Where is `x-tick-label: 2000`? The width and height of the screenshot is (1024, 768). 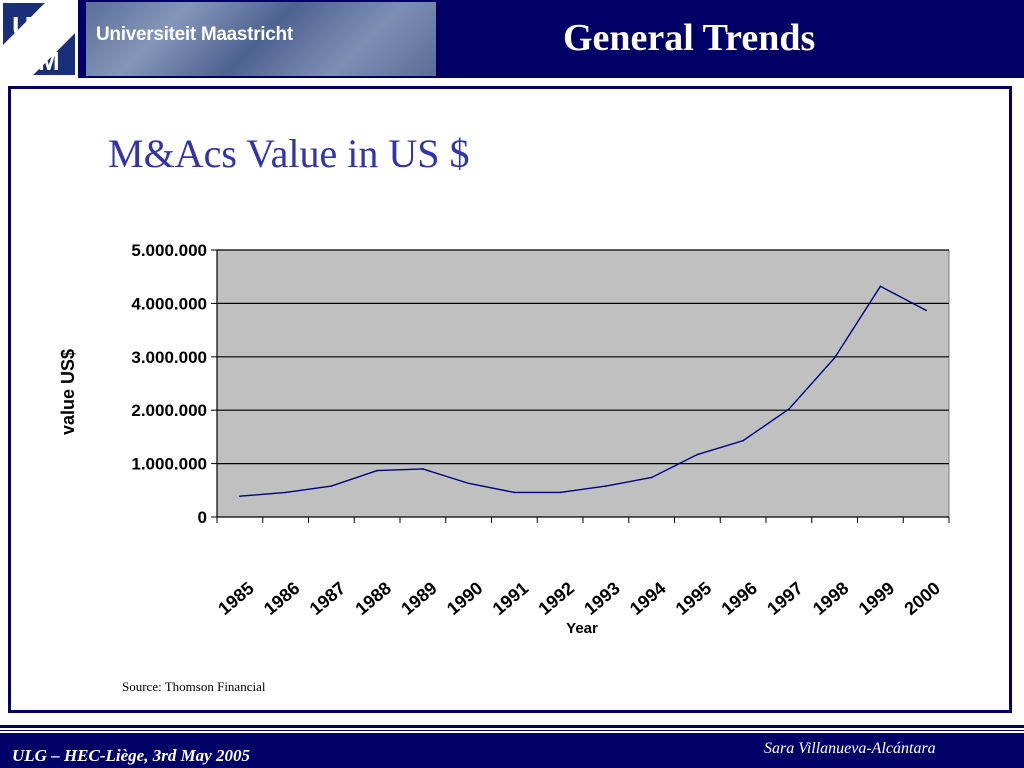 x-tick-label: 2000 is located at coordinates (923, 598).